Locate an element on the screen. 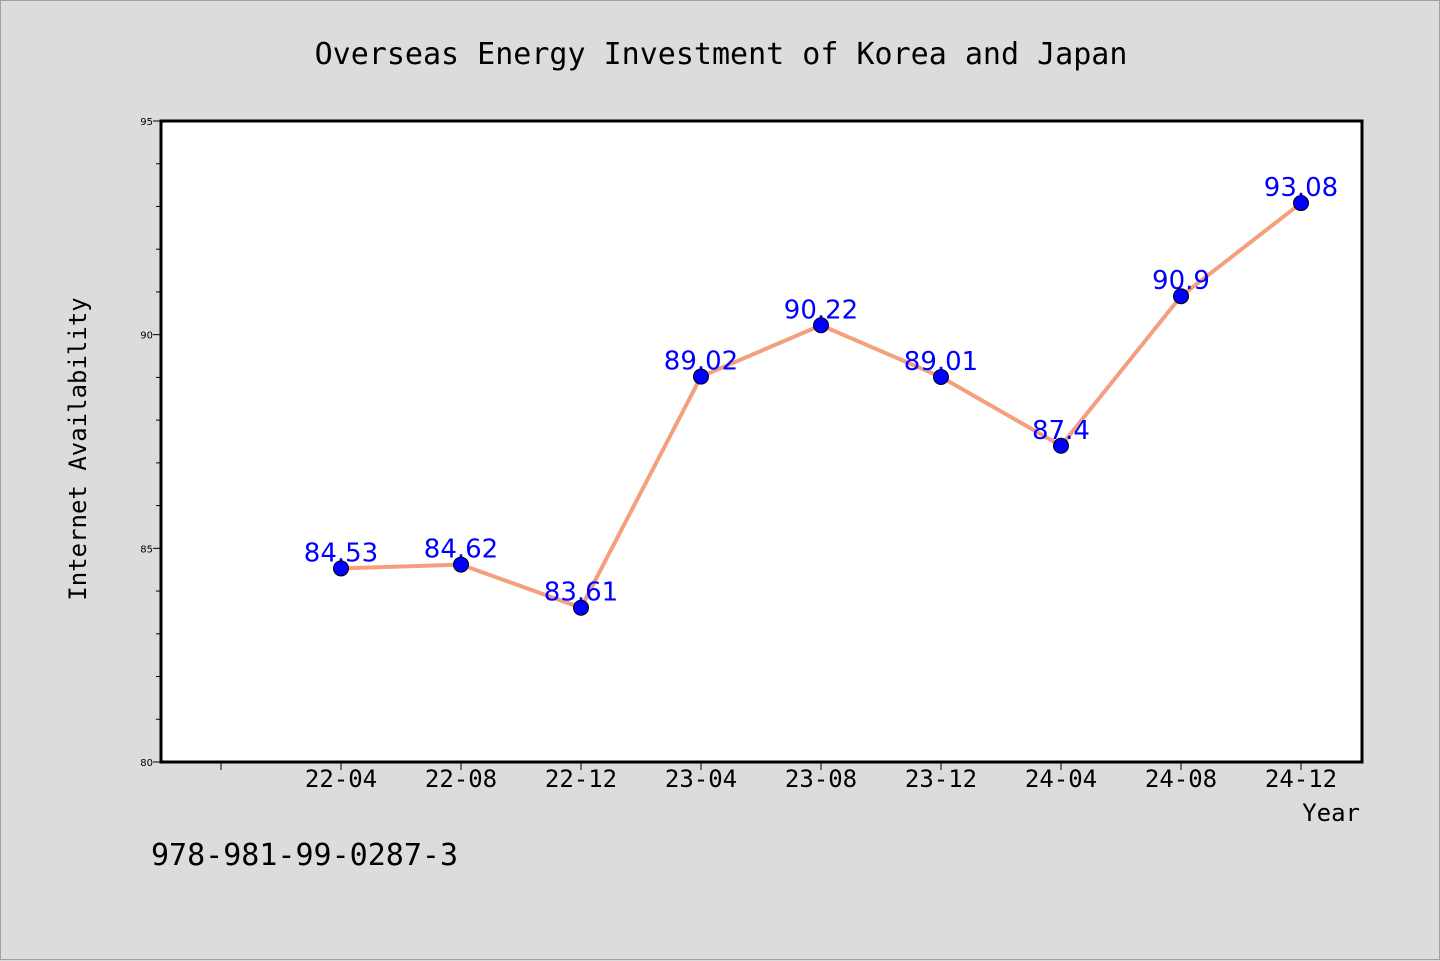 The width and height of the screenshot is (1440, 961). x-tick-label: 23-12 is located at coordinates (941, 779).